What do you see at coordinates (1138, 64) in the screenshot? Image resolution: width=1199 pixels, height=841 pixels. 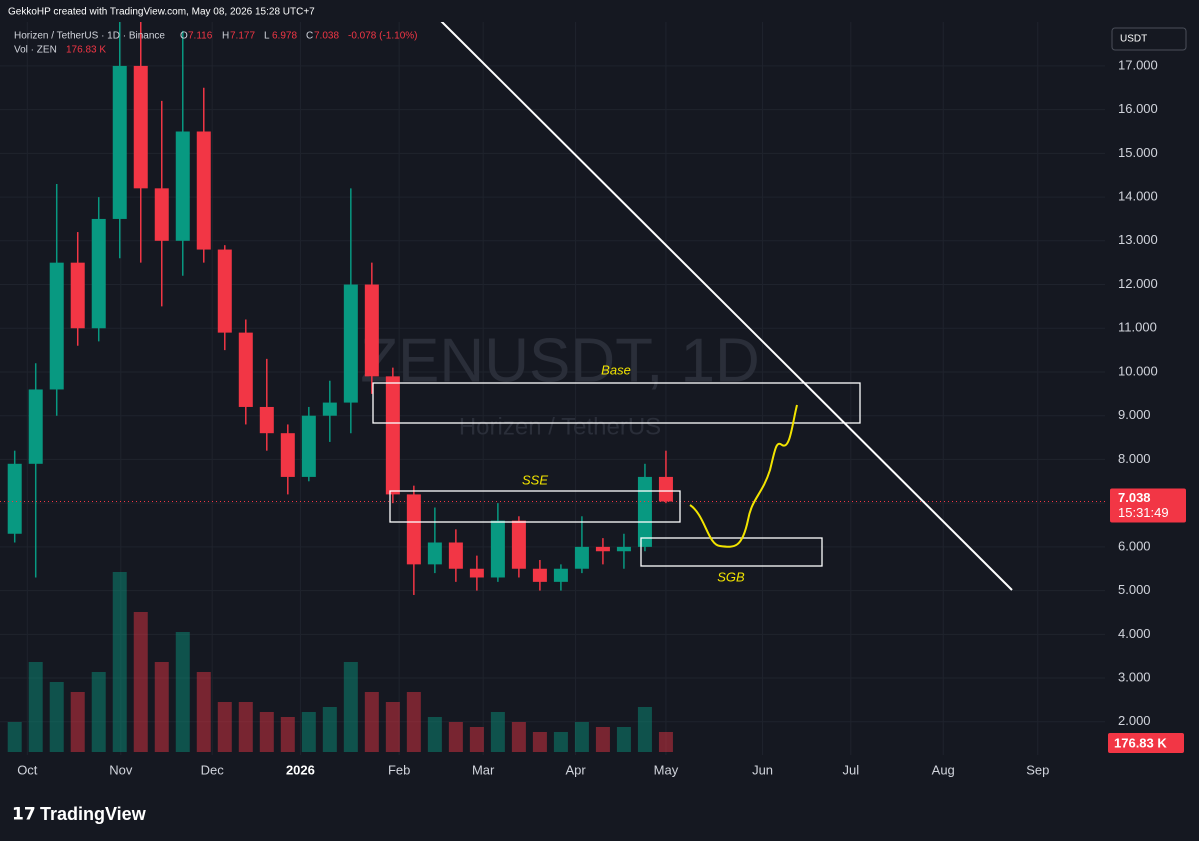 I see `y-tick-label: 17.000` at bounding box center [1138, 64].